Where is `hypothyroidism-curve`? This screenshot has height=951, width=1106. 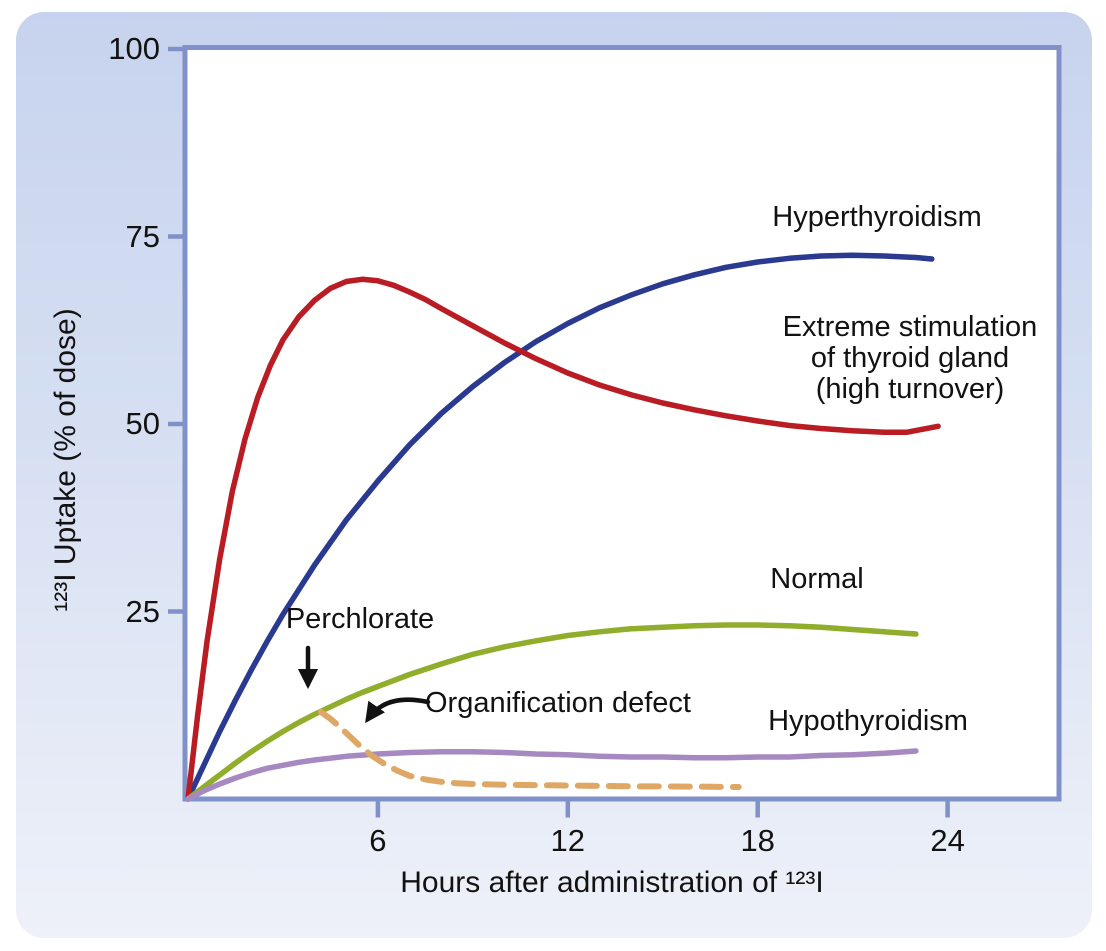 hypothyroidism-curve is located at coordinates (552, 775).